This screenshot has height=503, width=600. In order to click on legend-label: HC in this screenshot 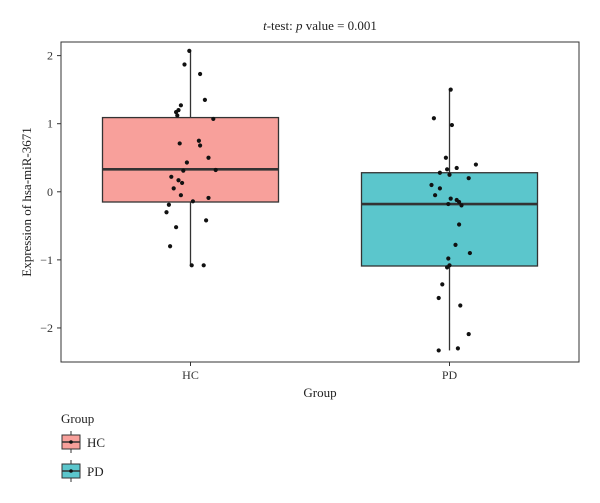, I will do `click(96, 442)`.